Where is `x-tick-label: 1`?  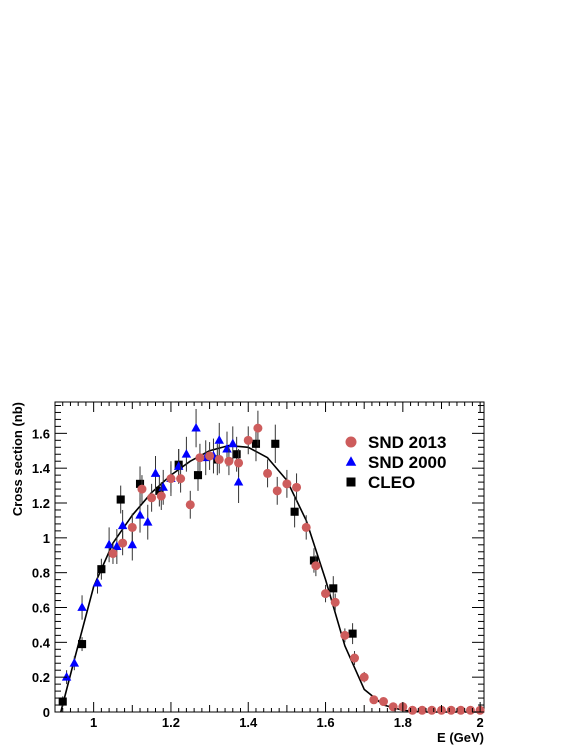
x-tick-label: 1 is located at coordinates (93, 722).